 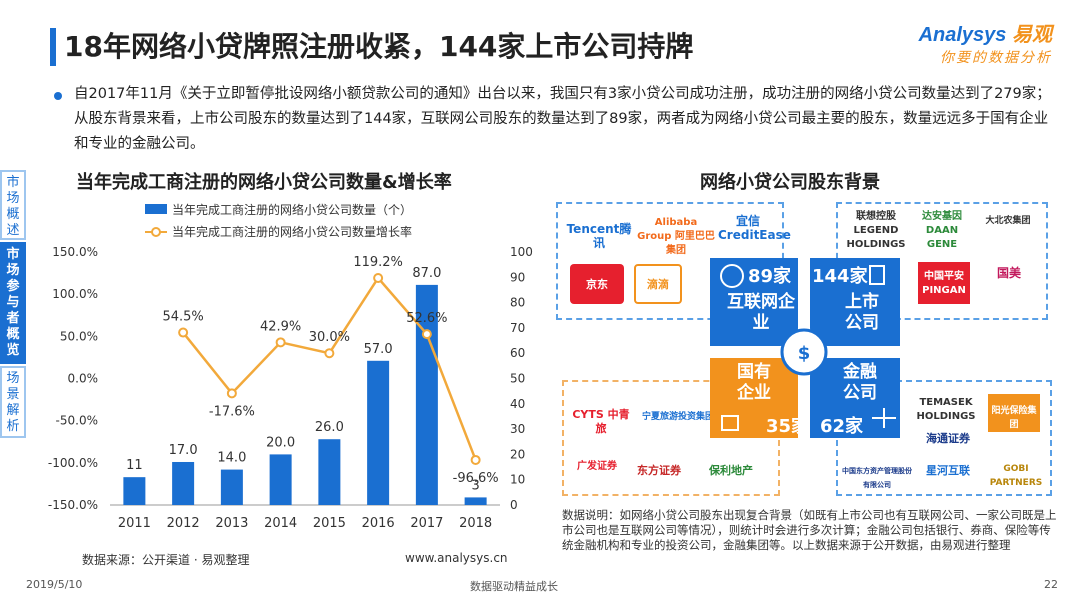 I want to click on line-value-label: -96.6%, so click(x=476, y=478).